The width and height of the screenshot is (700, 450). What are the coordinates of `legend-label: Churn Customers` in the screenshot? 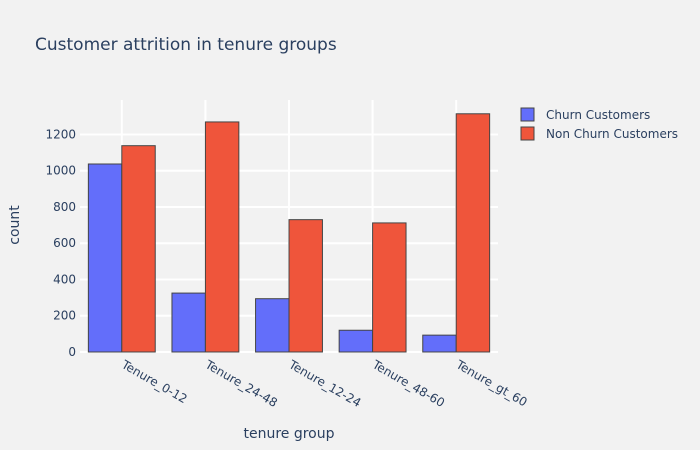 It's located at (598, 115).